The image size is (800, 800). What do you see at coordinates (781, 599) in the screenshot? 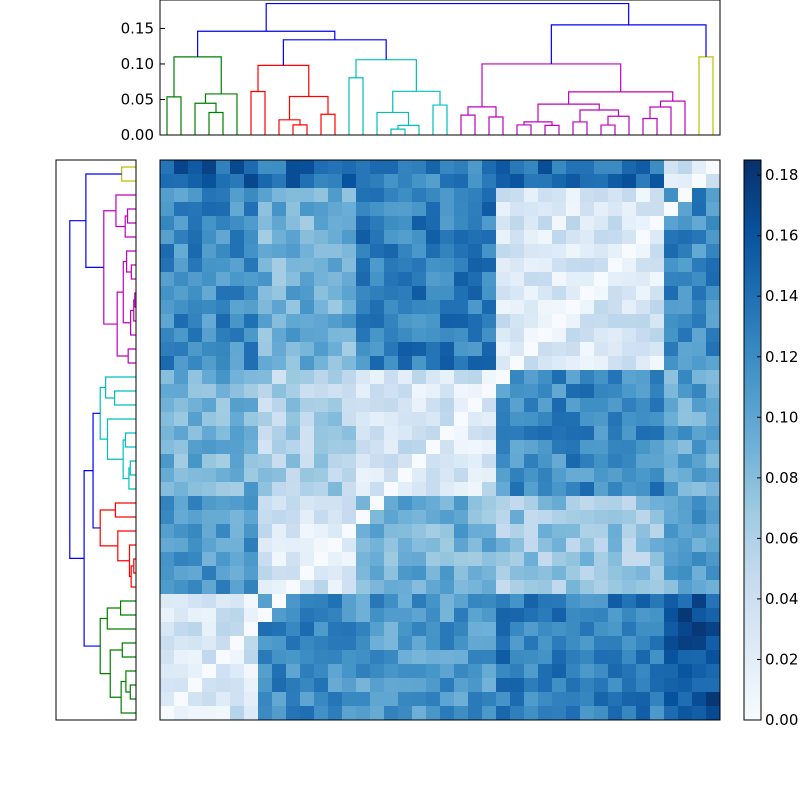
I see `colorbar-tick-label: 0.04` at bounding box center [781, 599].